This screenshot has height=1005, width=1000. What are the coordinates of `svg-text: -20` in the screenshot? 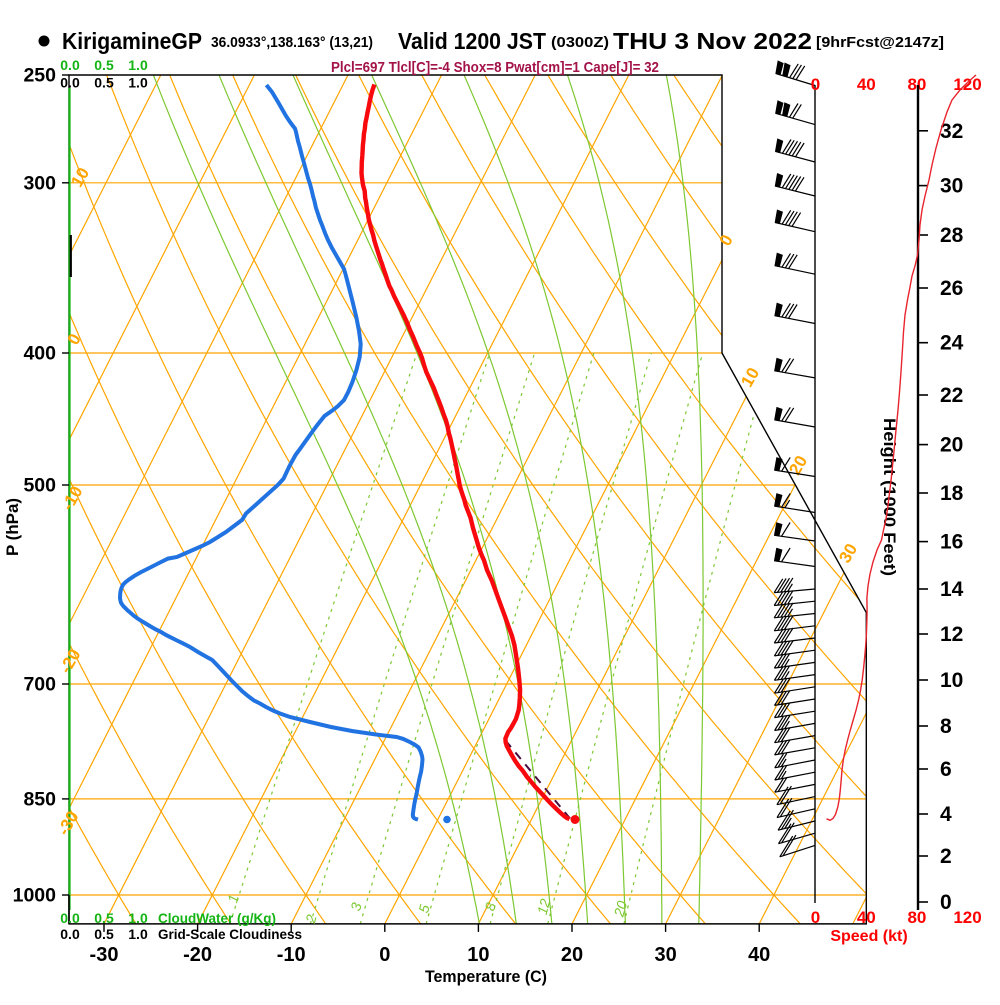 It's located at (197, 955).